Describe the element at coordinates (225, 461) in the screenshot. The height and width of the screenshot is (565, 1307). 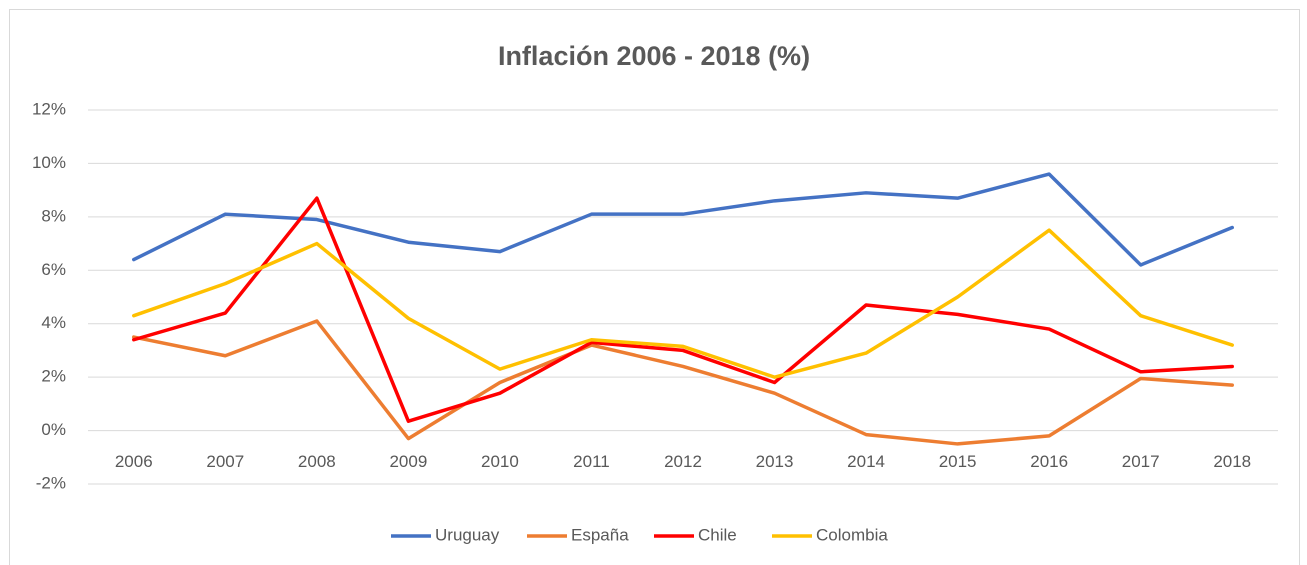
I see `x-tick-label: 2007` at that location.